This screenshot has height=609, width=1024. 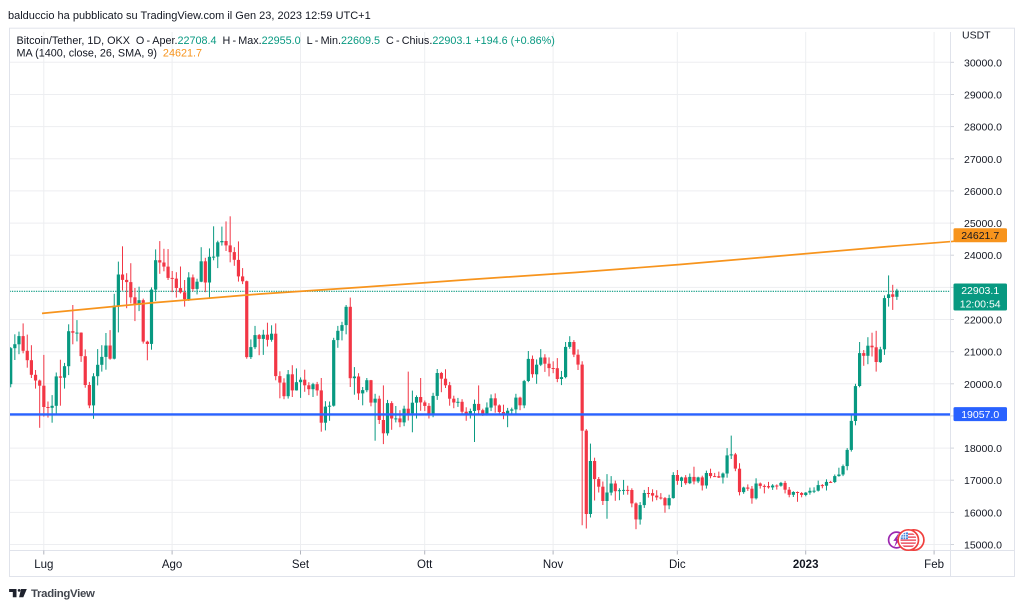 I want to click on svg-text: 27000.0, so click(x=983, y=160).